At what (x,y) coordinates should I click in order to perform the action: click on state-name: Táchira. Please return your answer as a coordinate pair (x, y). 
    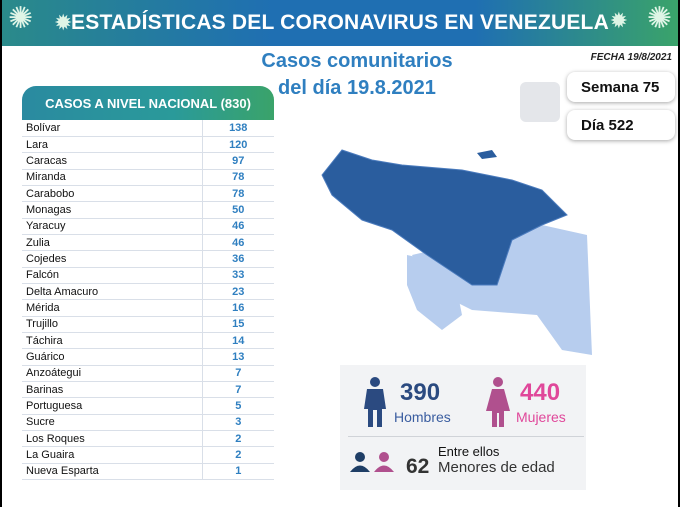
    Looking at the image, I should click on (112, 341).